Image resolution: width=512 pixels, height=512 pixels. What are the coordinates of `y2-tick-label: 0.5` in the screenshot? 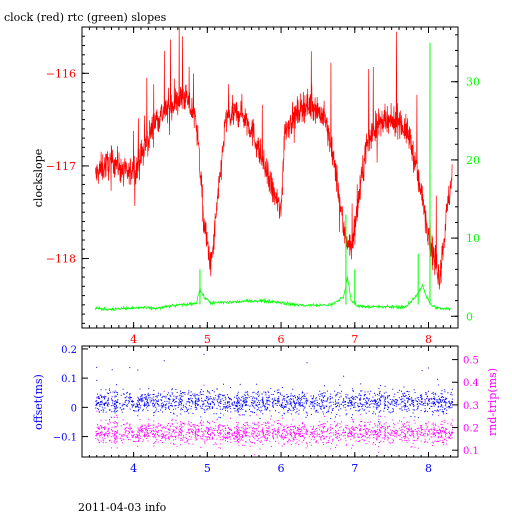 It's located at (471, 361).